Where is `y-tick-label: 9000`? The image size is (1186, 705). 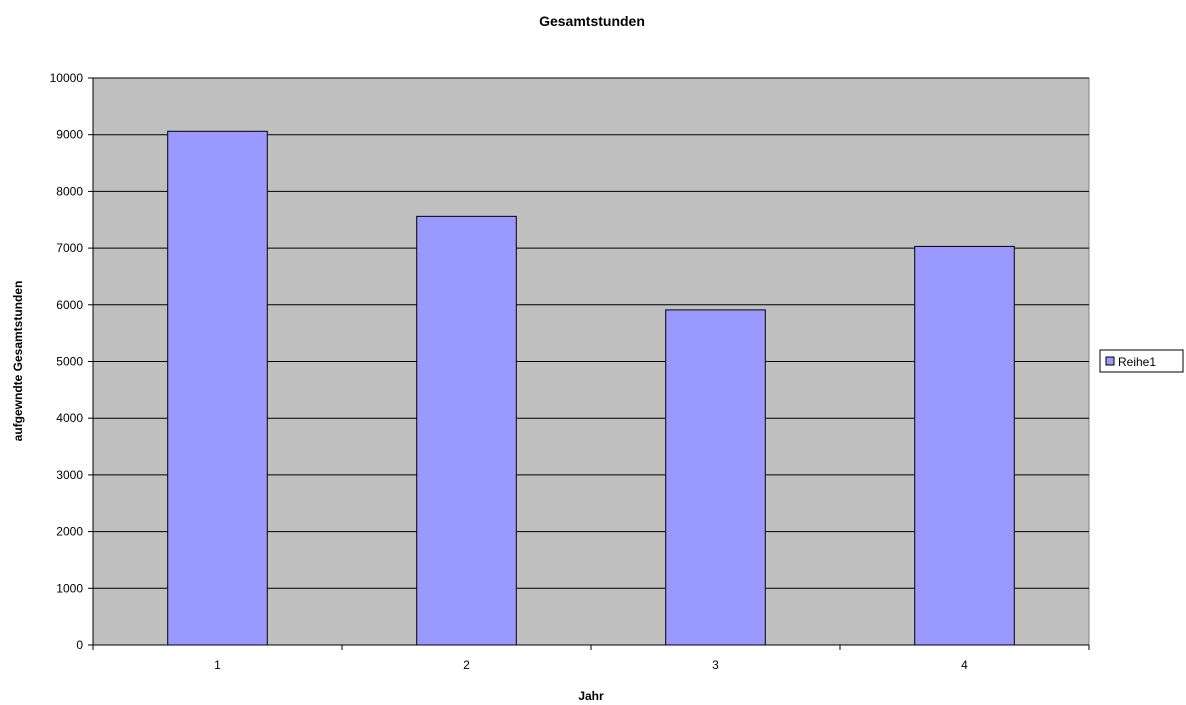 y-tick-label: 9000 is located at coordinates (69, 135).